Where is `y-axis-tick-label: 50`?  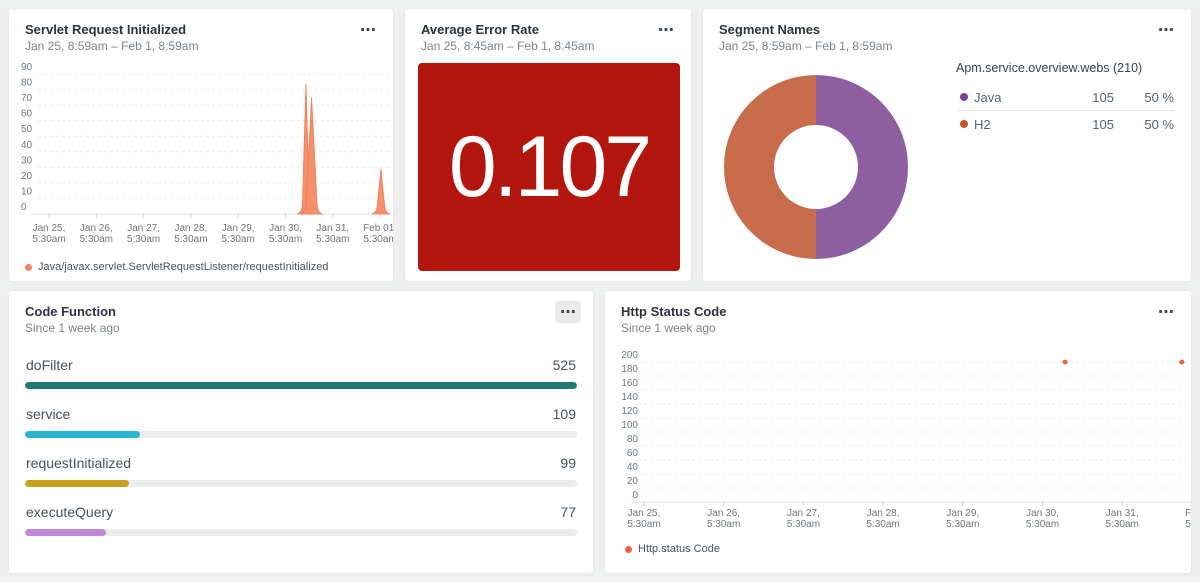
y-axis-tick-label: 50 is located at coordinates (27, 129).